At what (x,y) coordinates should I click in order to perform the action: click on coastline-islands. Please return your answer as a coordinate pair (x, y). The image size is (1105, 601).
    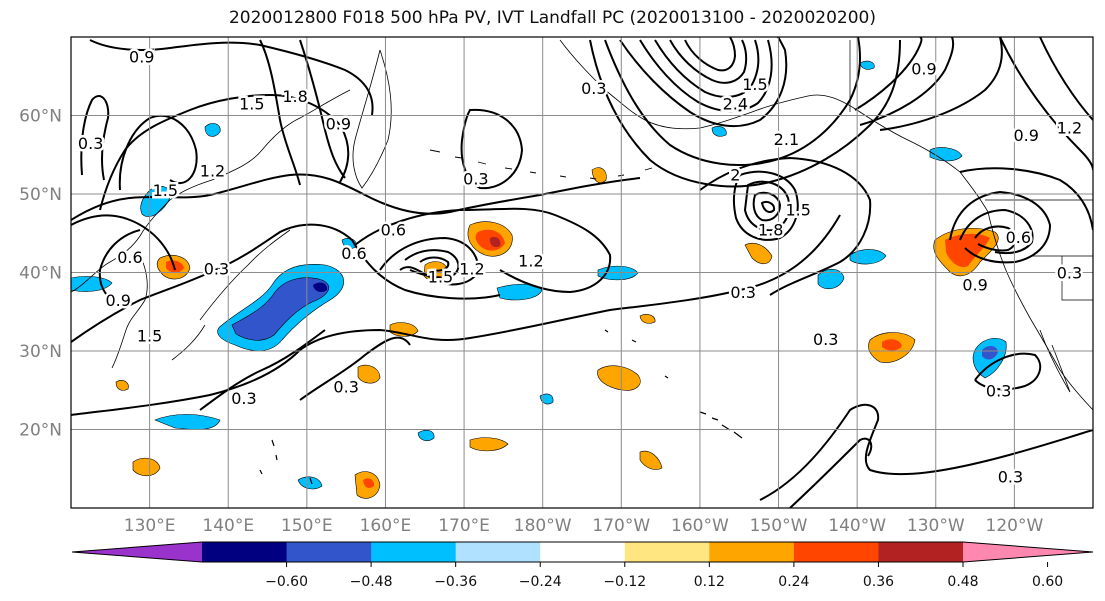
    Looking at the image, I should click on (464, 407).